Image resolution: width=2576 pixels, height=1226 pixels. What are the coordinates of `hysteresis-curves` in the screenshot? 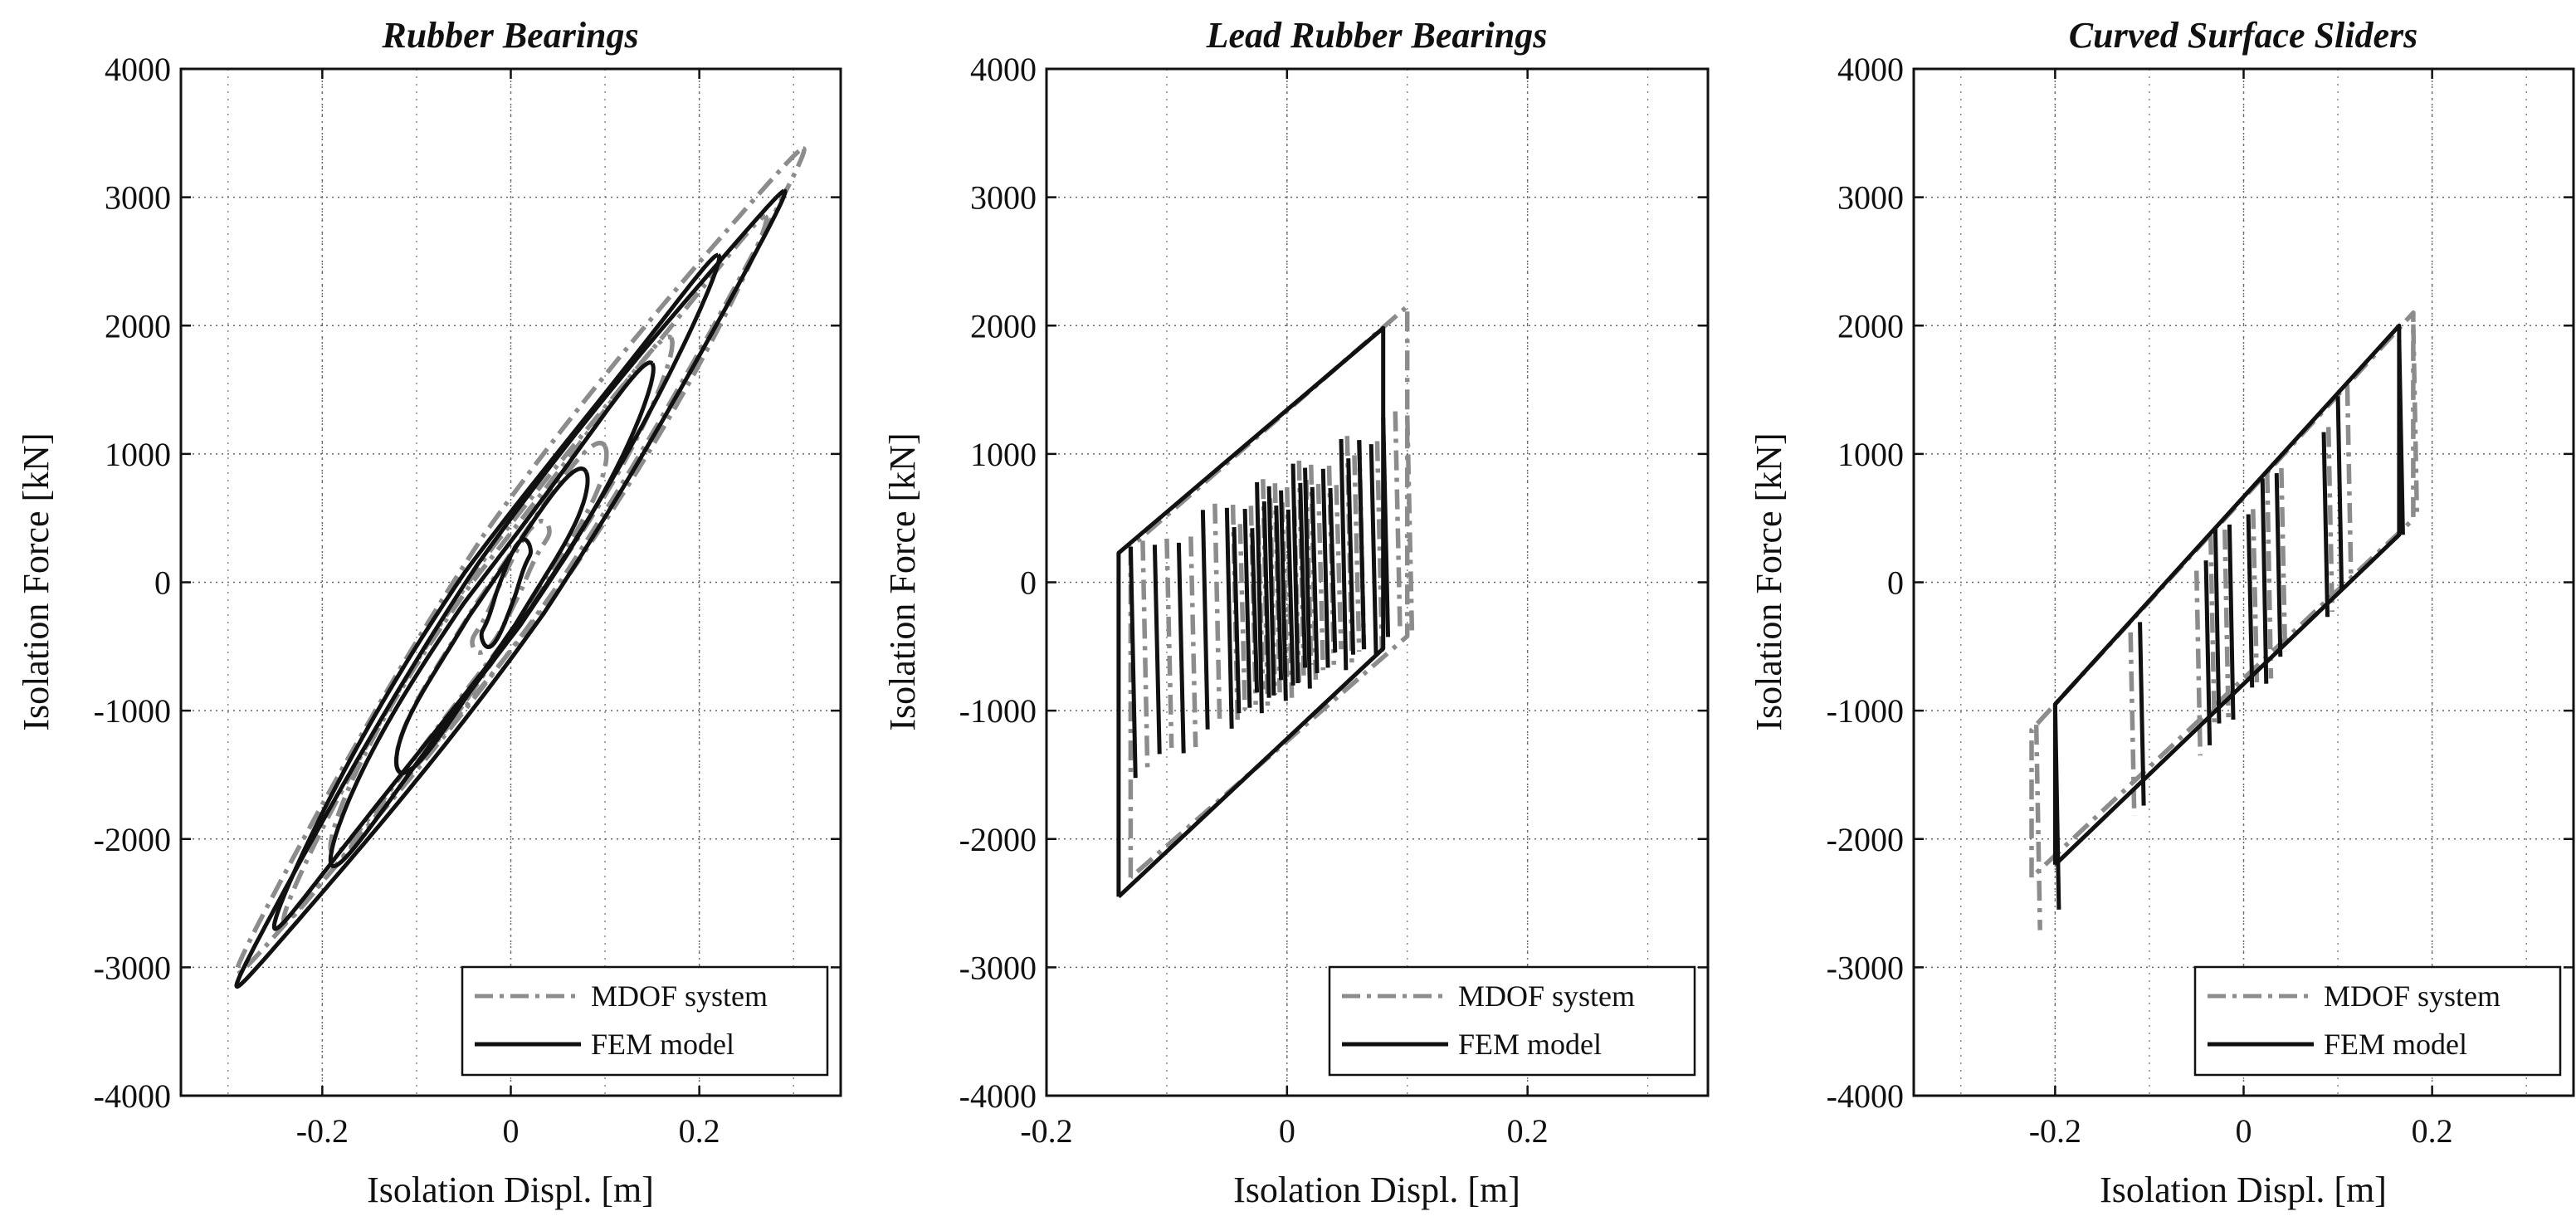 It's located at (2224, 620).